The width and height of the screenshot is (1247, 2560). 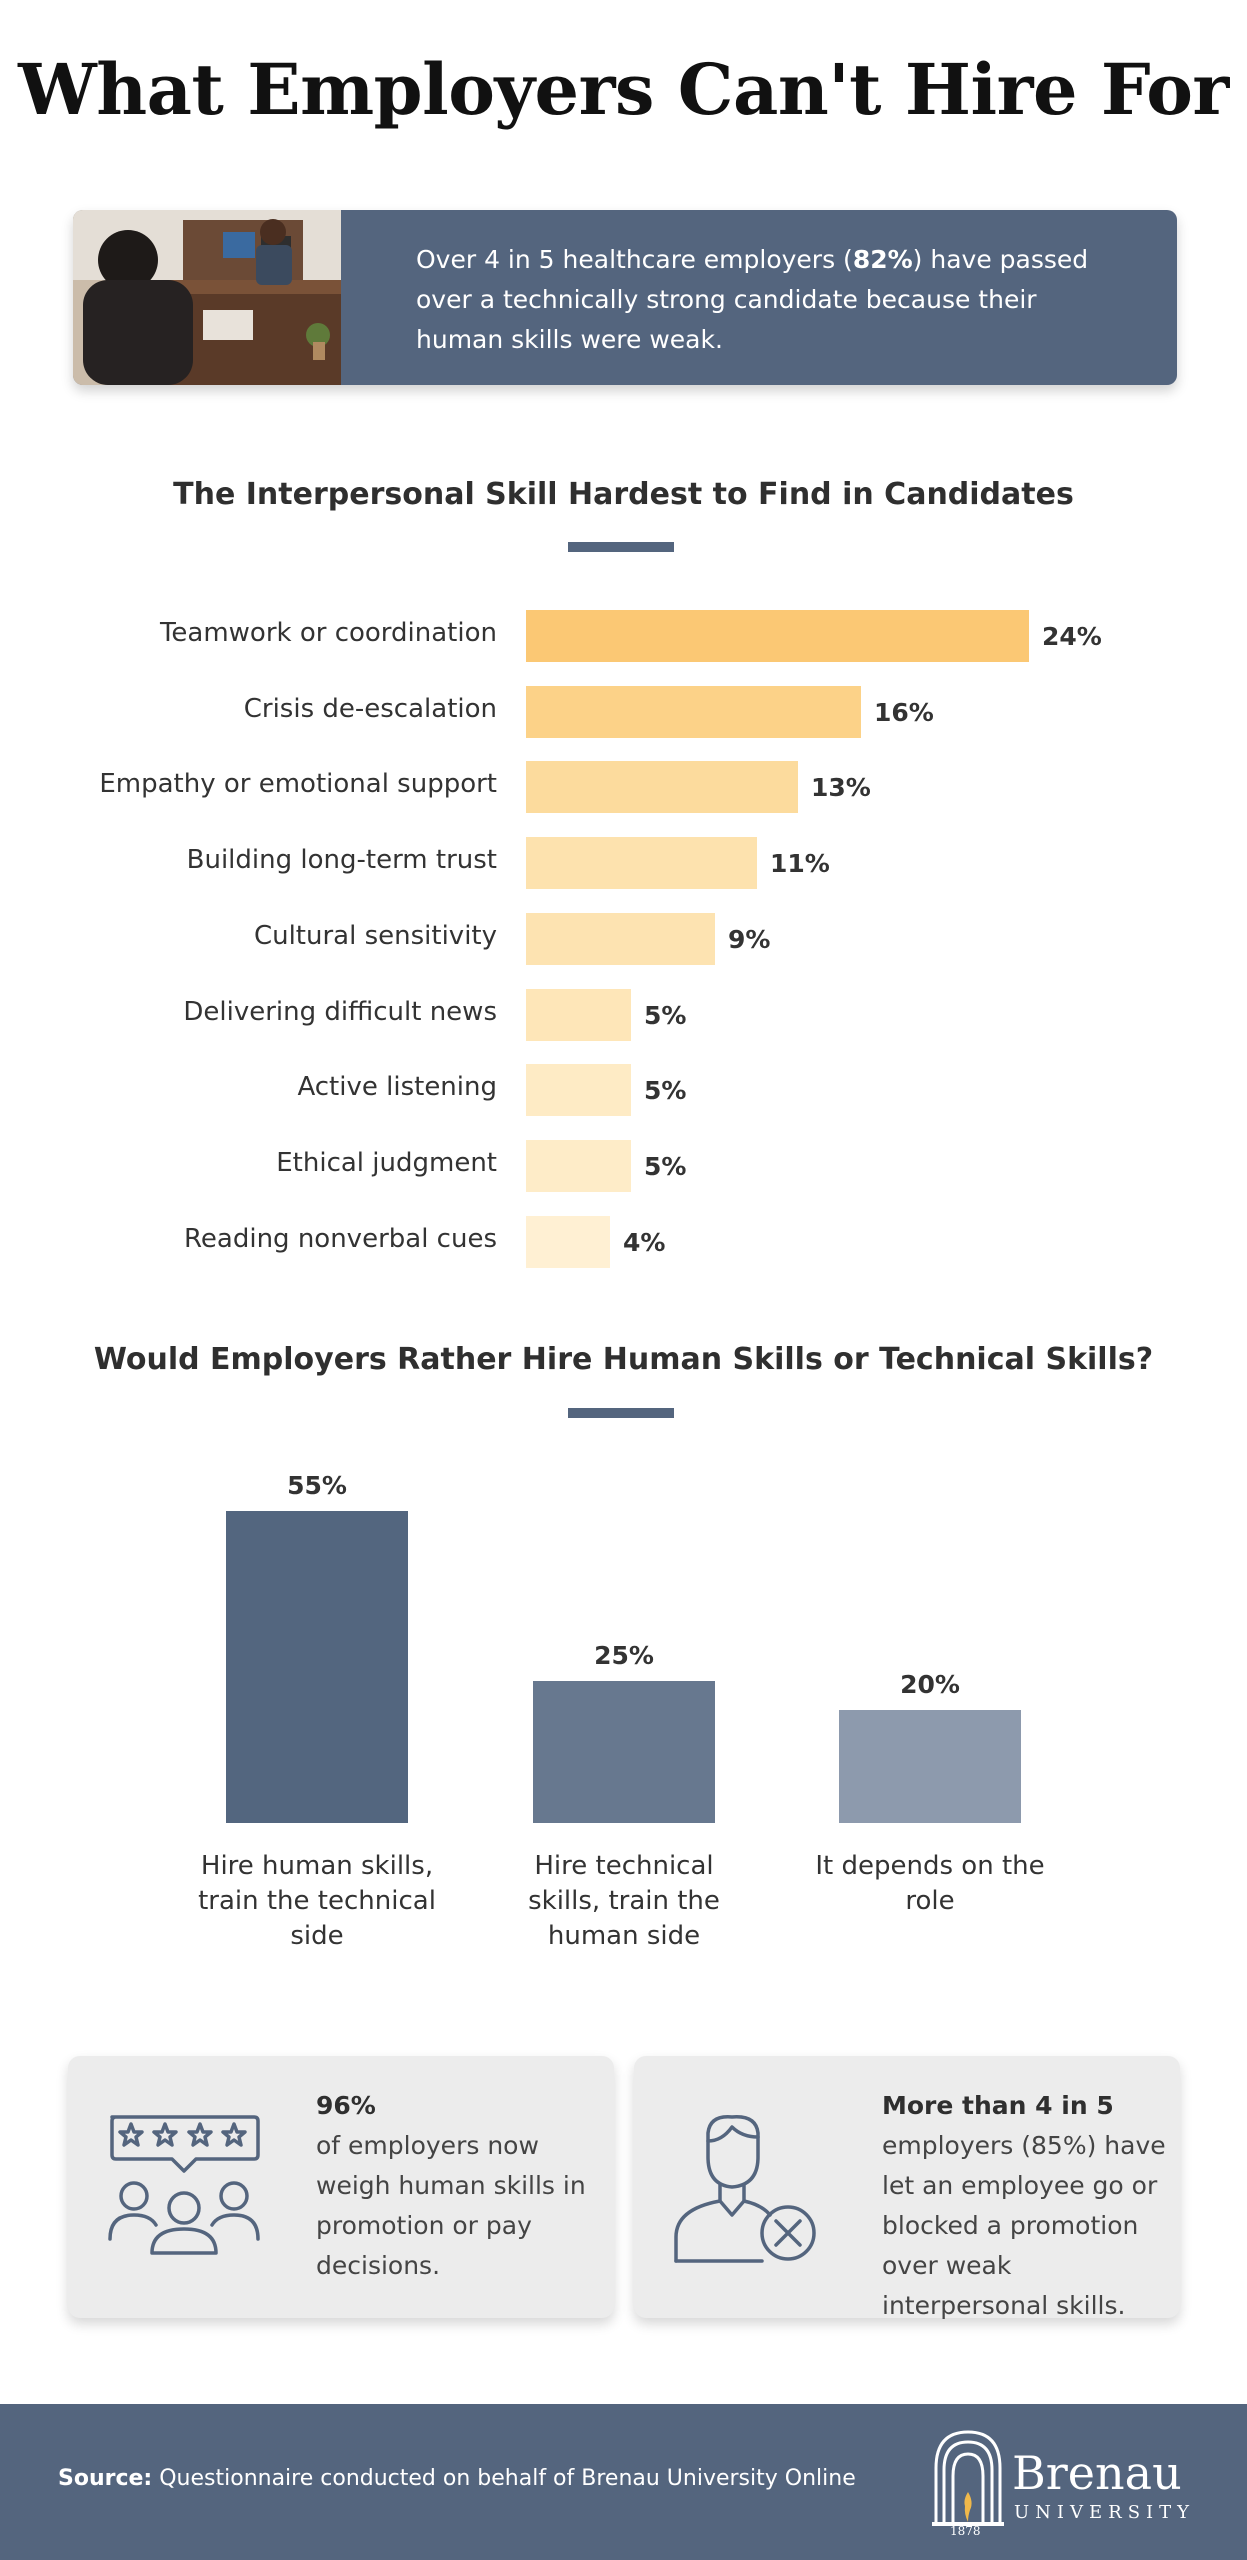 What do you see at coordinates (328, 633) in the screenshot?
I see `bar-category-label: Teamwork or coordination` at bounding box center [328, 633].